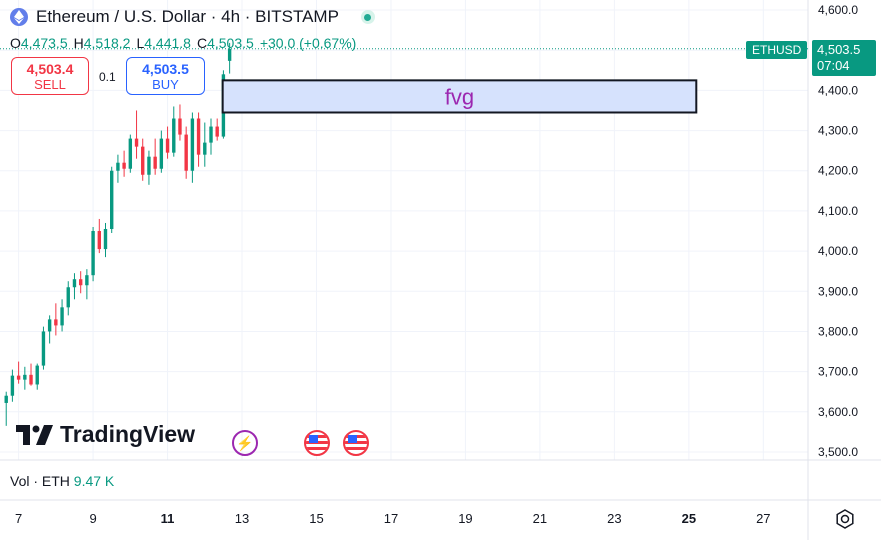  Describe the element at coordinates (92, 518) in the screenshot. I see `x-tick-label: 9` at that location.